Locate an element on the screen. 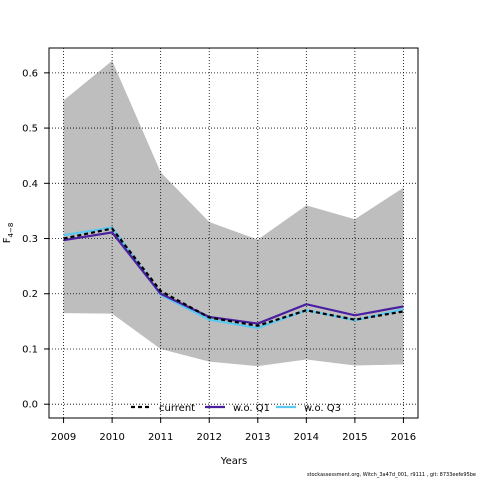 The image size is (480, 480). x-tick-label: 2016 is located at coordinates (403, 437).